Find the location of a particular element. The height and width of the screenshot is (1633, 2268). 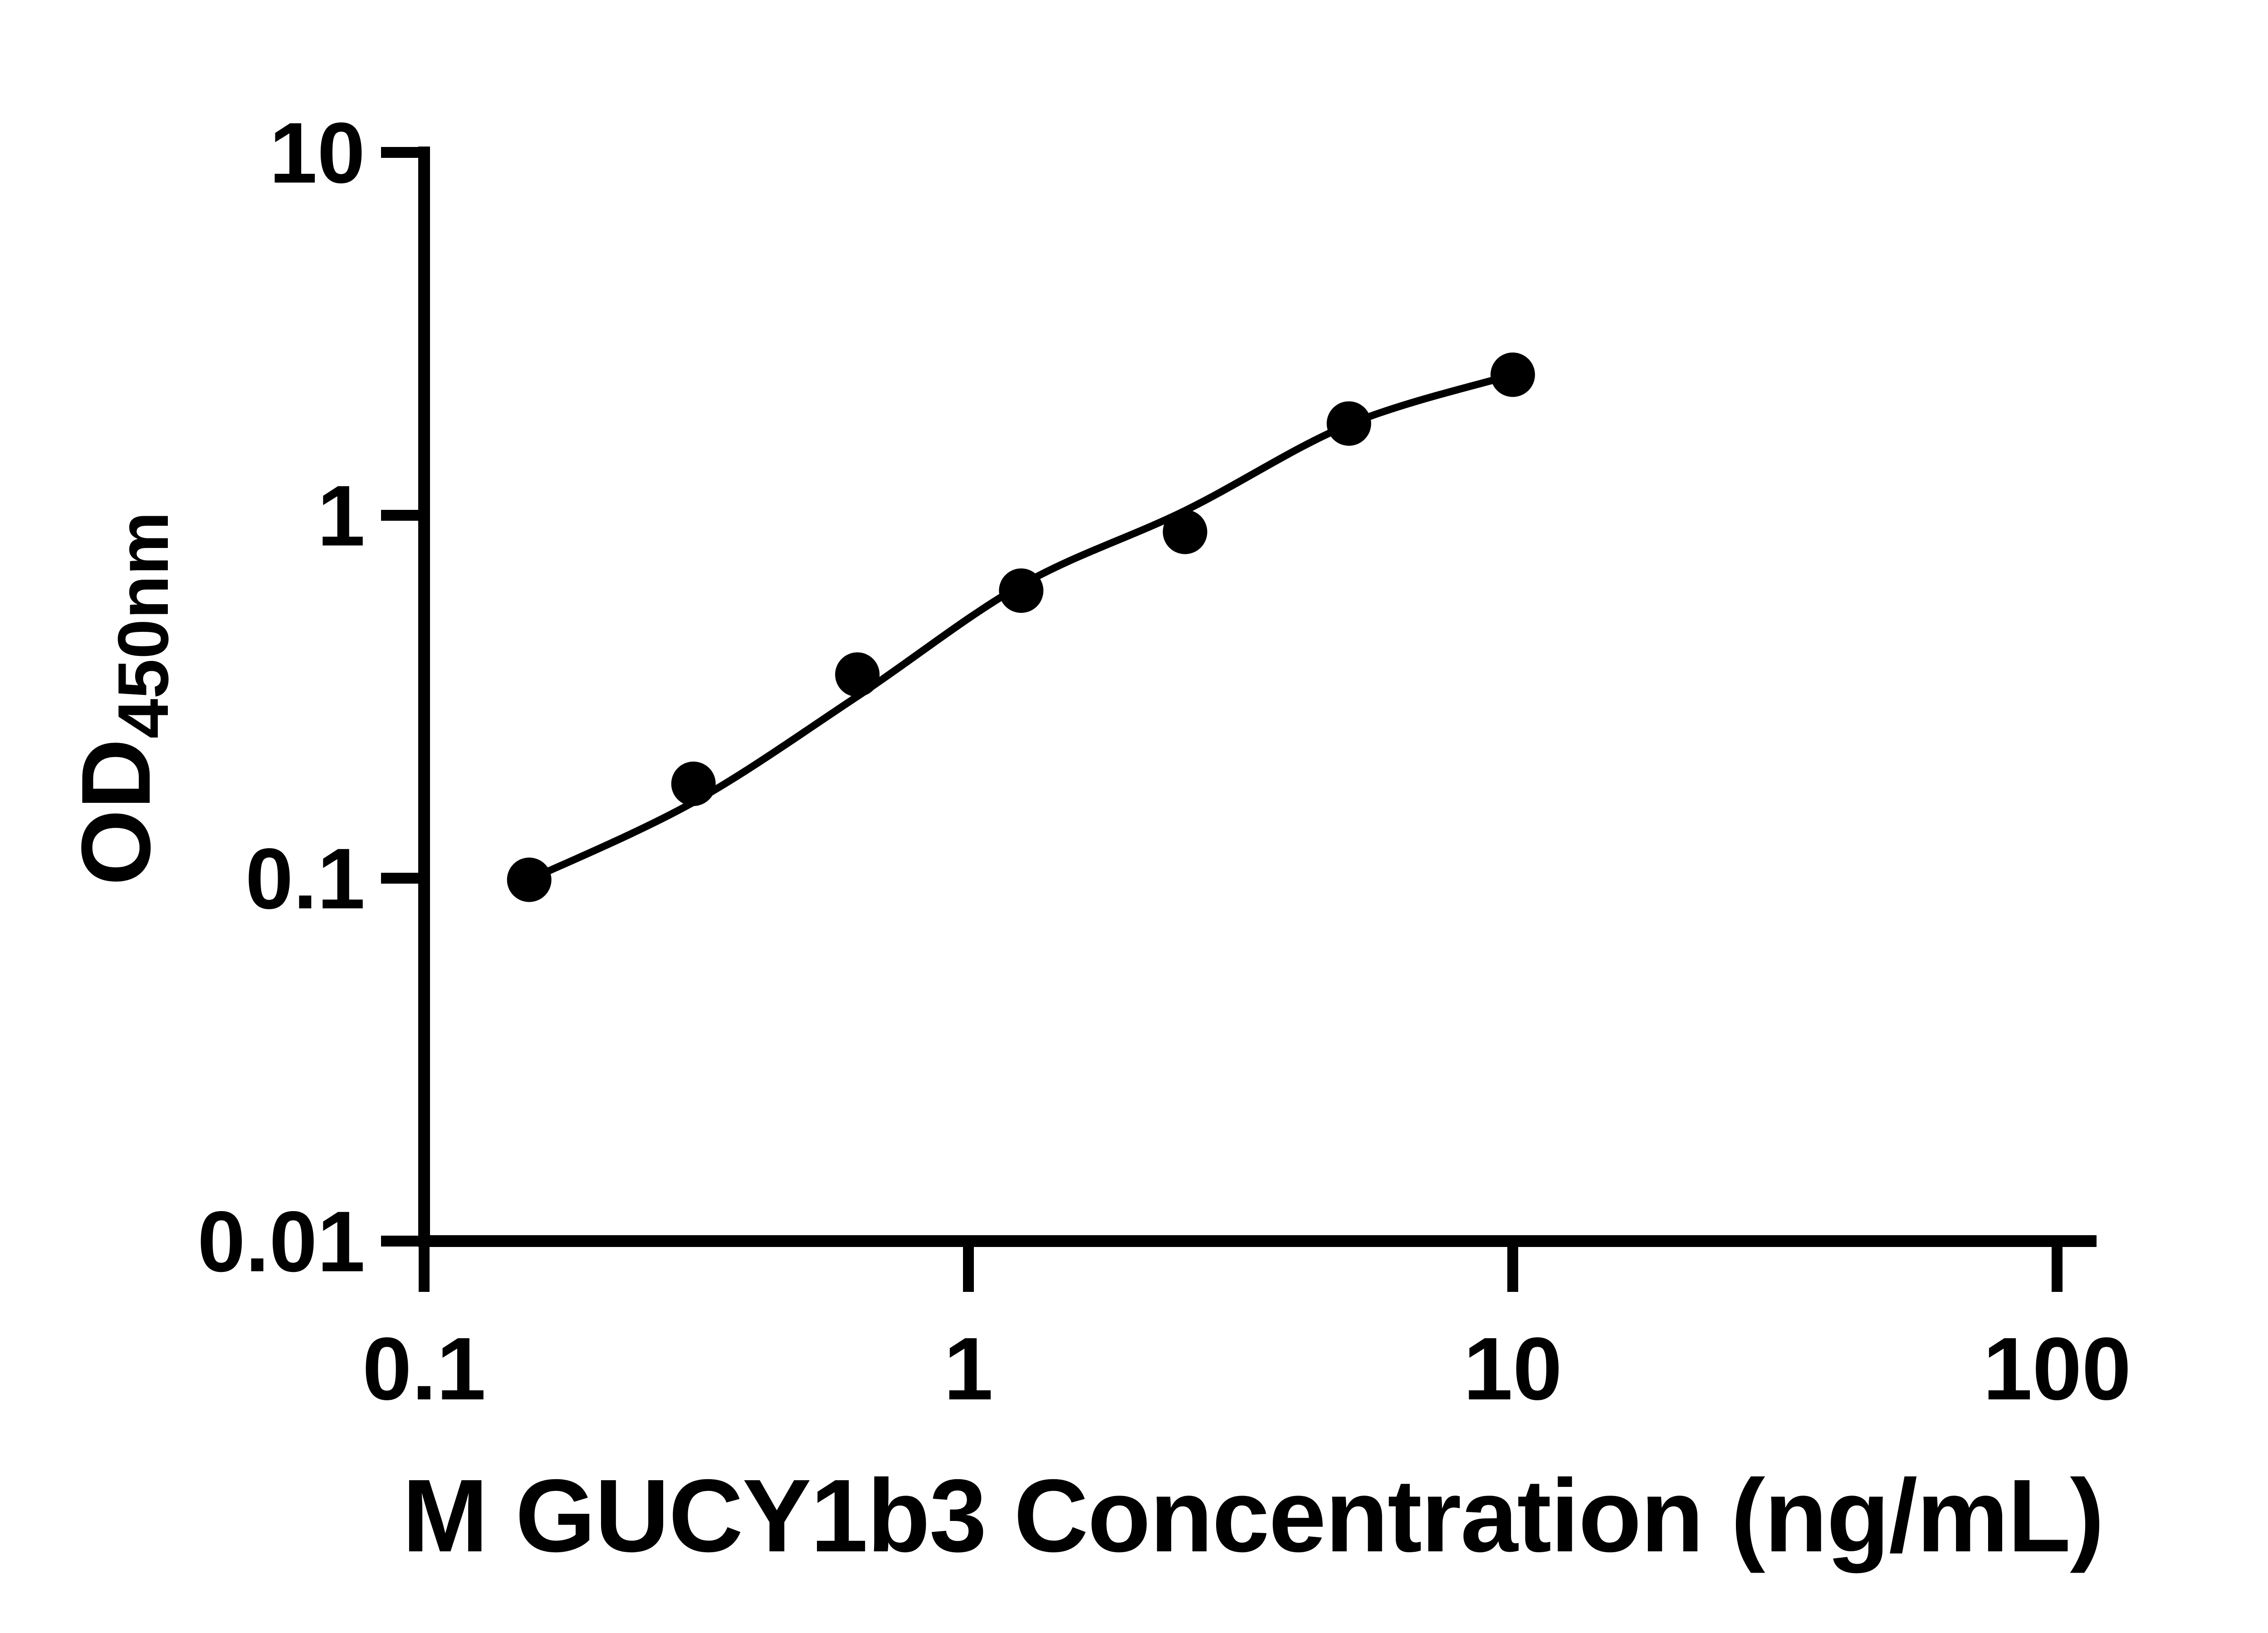

y-tick-label: 0.01 is located at coordinates (281, 1242).